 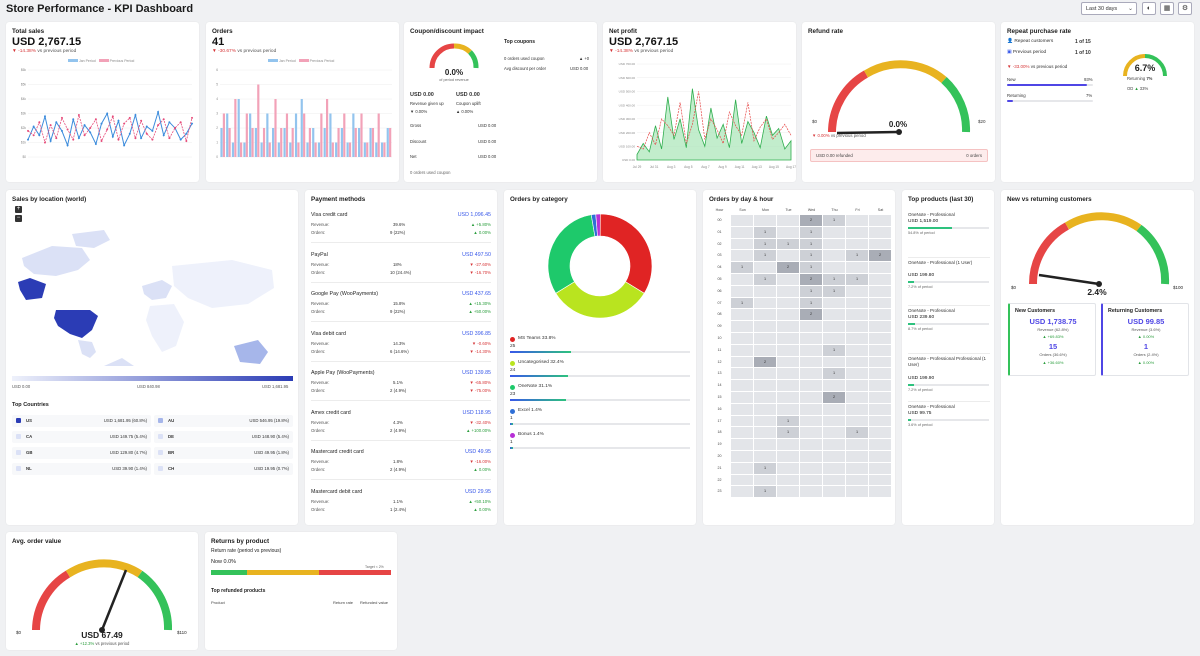 What do you see at coordinates (1185, 8) in the screenshot?
I see `settings-button: ⚙` at bounding box center [1185, 8].